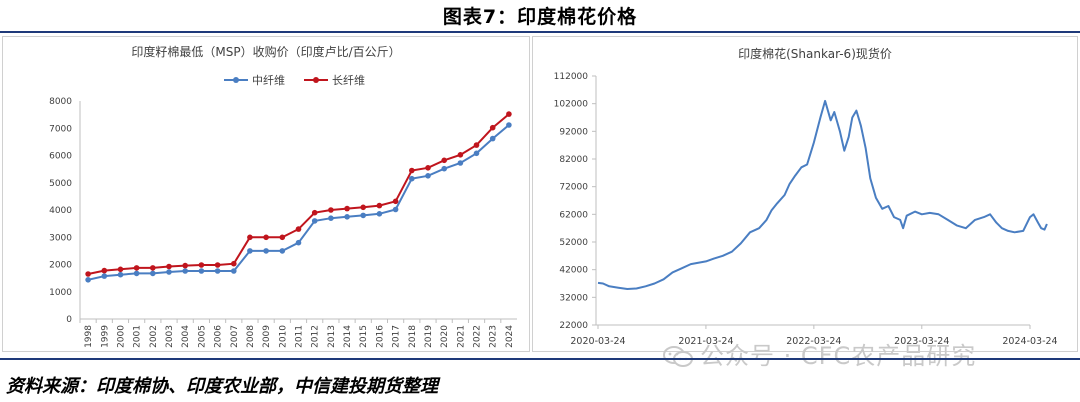 The width and height of the screenshot is (1080, 402). Describe the element at coordinates (251, 336) in the screenshot. I see `x-tick-label: 2008` at that location.